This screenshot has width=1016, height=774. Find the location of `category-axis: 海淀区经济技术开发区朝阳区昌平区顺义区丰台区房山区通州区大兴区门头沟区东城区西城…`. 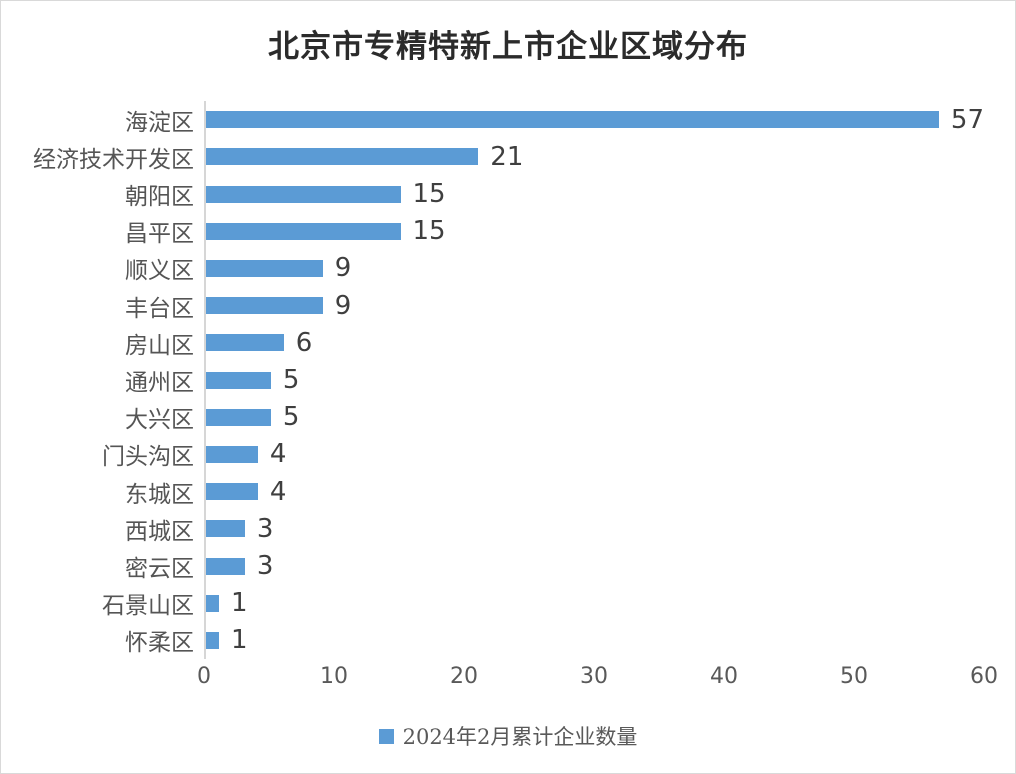

category-axis: 海淀区经济技术开发区朝阳区昌平区顺义区丰台区房山区通州区大兴区门头沟区东城区西城… is located at coordinates (97, 380).